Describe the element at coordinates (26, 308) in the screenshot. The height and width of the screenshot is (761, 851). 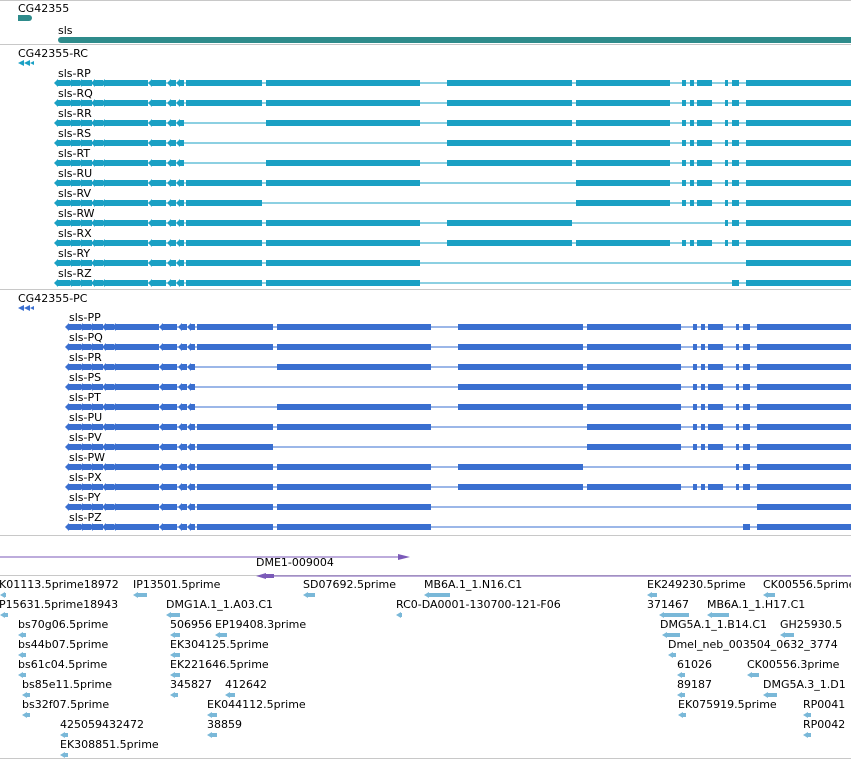
I see `protein-group-feature` at that location.